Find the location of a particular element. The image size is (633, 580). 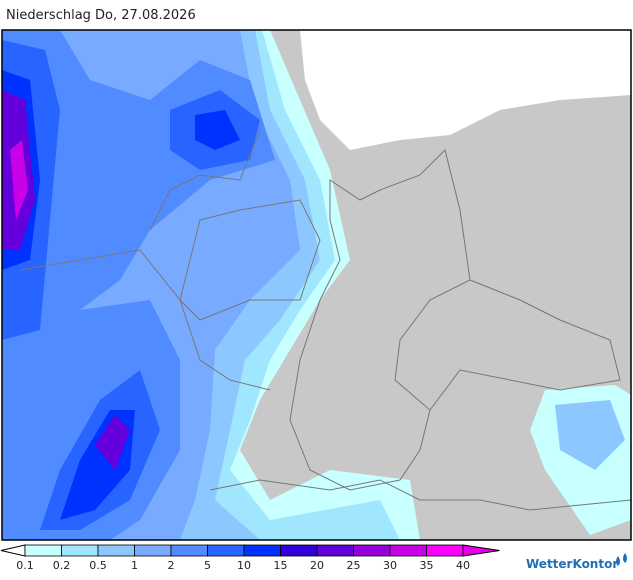

legend-label: 35 is located at coordinates (427, 565).